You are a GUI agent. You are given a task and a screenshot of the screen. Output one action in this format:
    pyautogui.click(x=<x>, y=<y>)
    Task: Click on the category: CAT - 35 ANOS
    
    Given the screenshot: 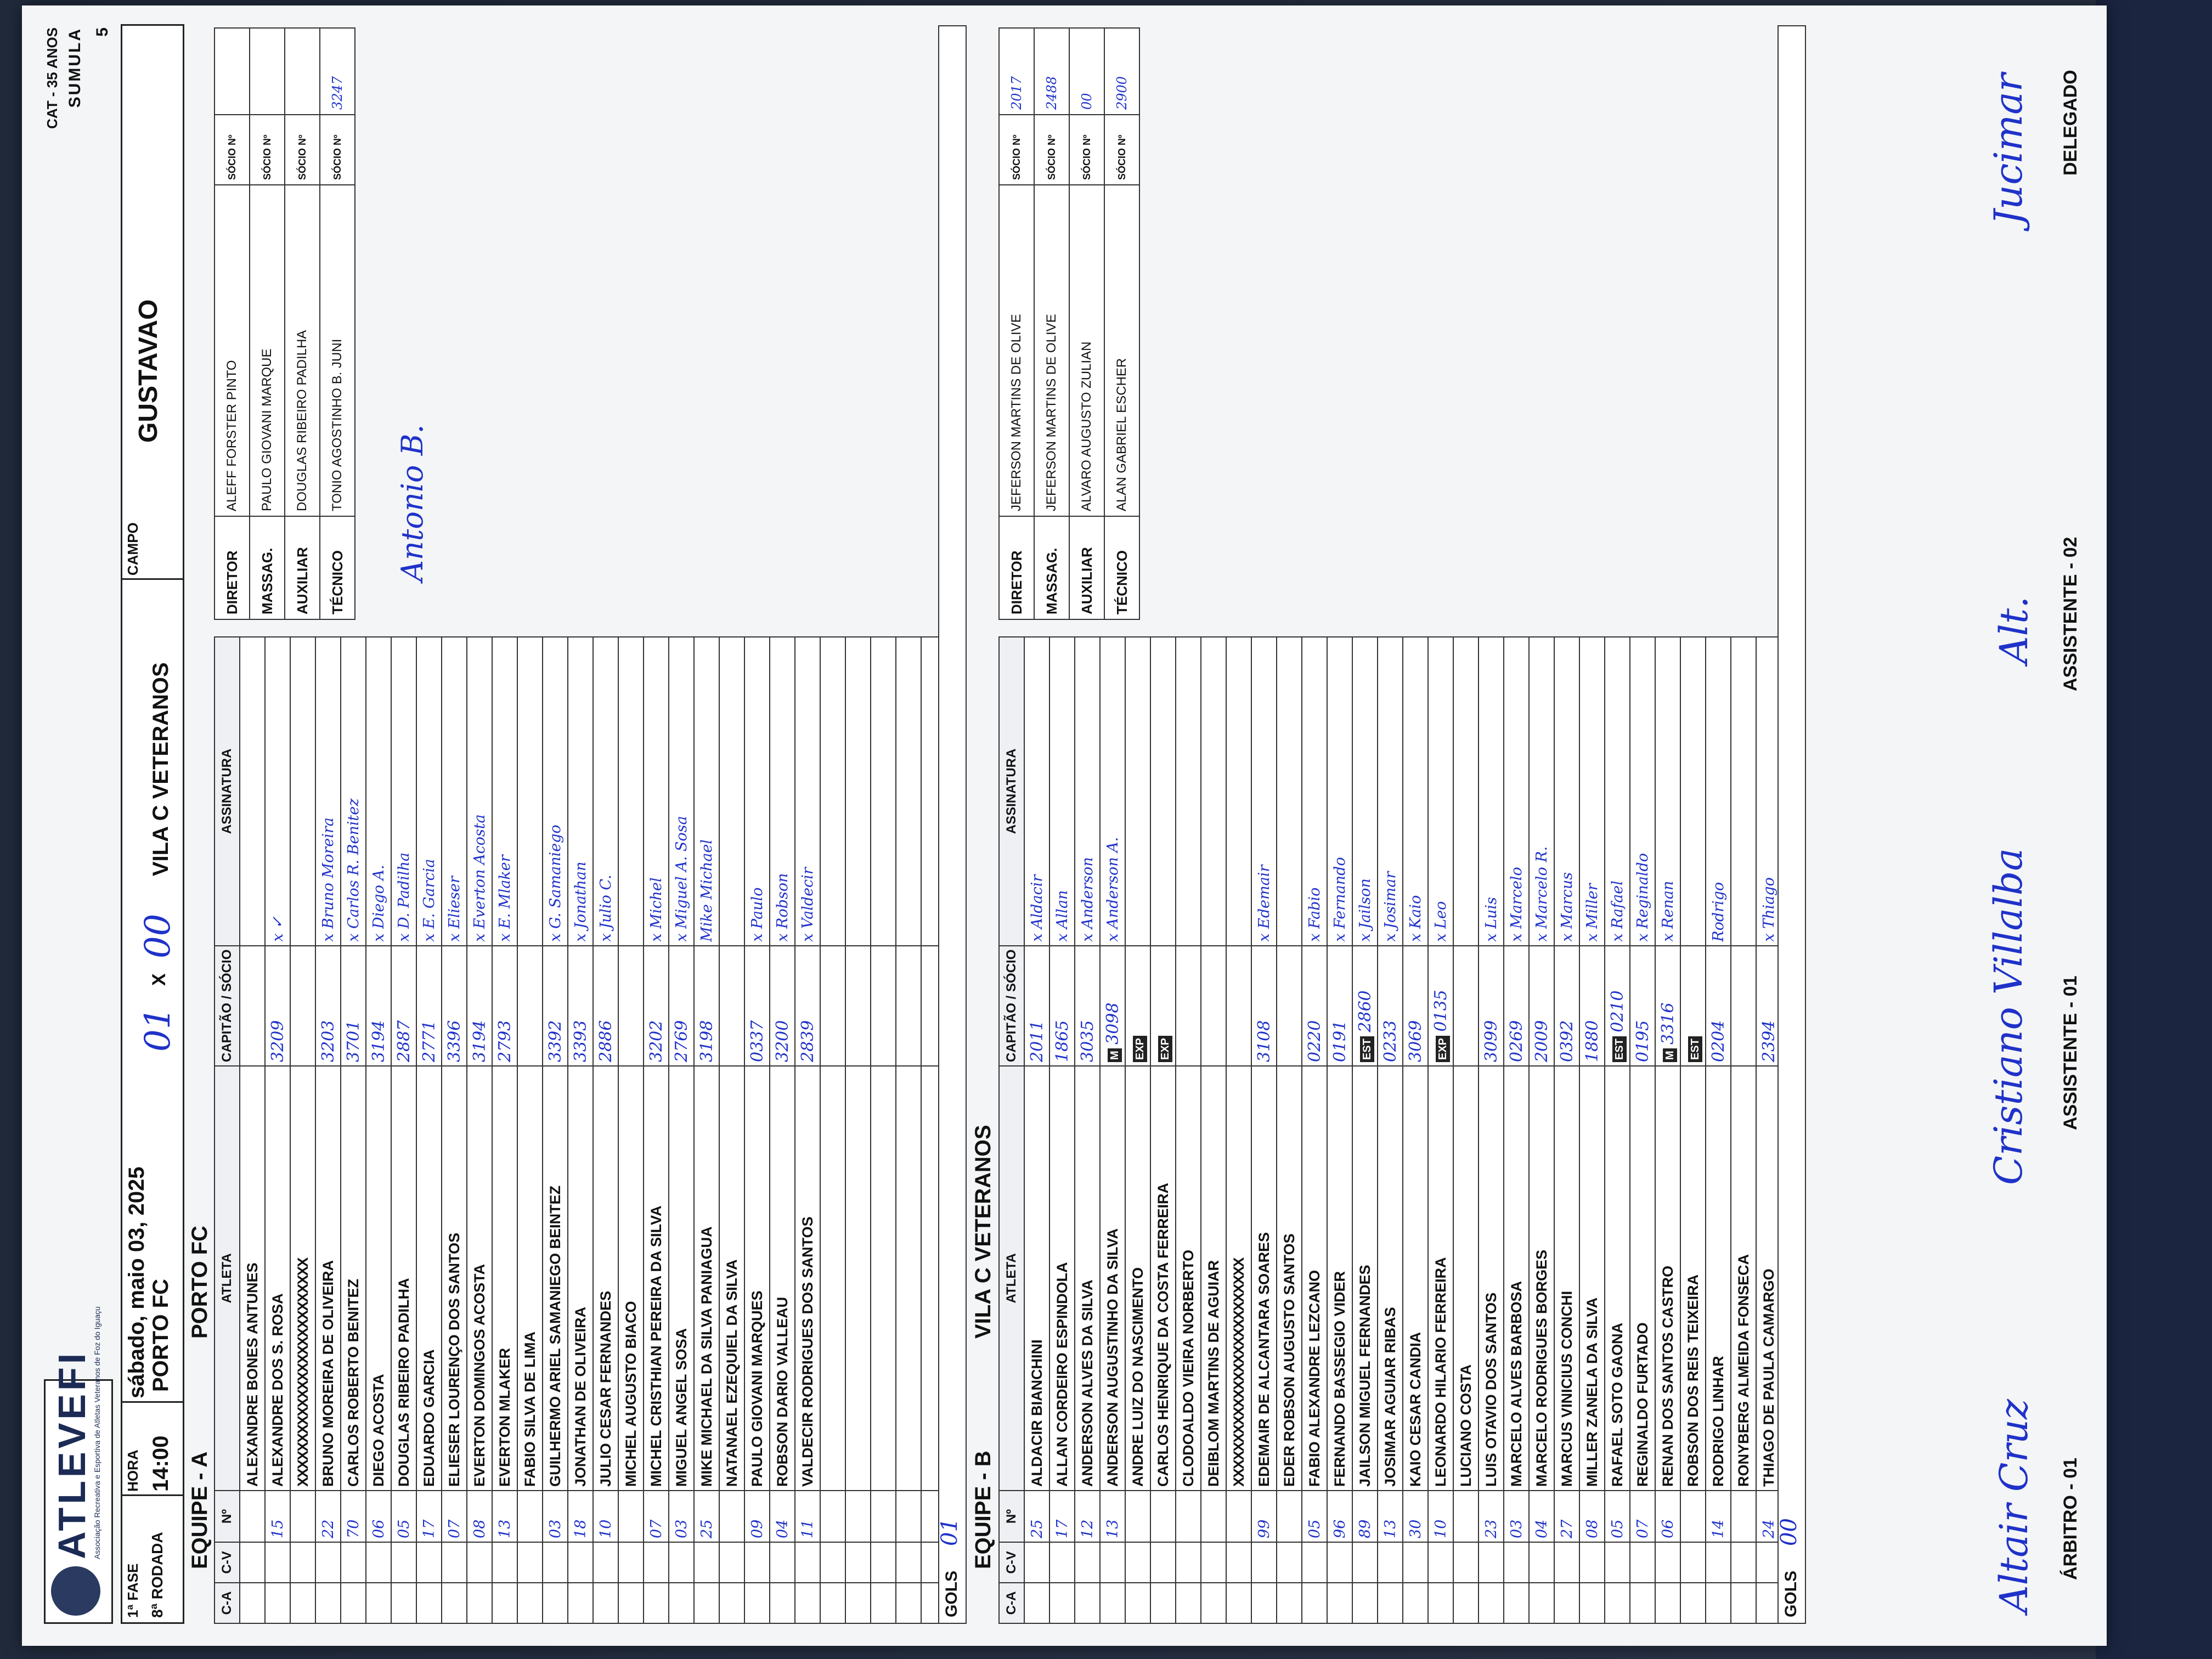 What is the action you would take?
    pyautogui.click(x=52, y=78)
    